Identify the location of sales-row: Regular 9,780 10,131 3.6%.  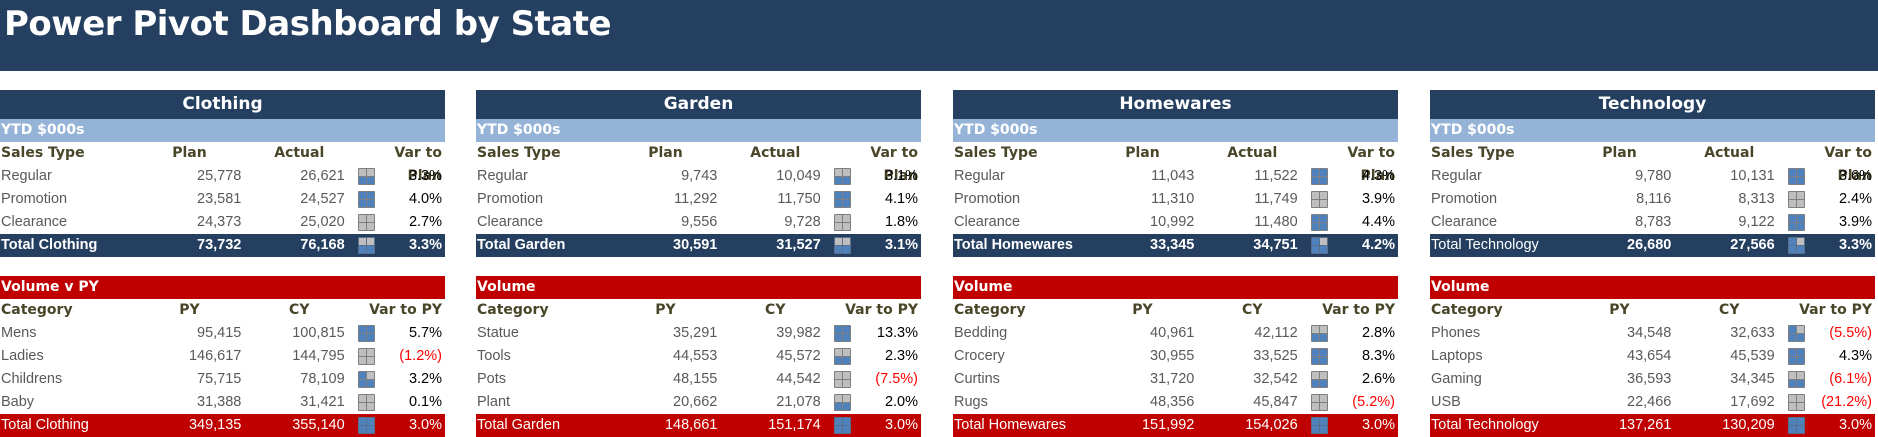
(1652, 176).